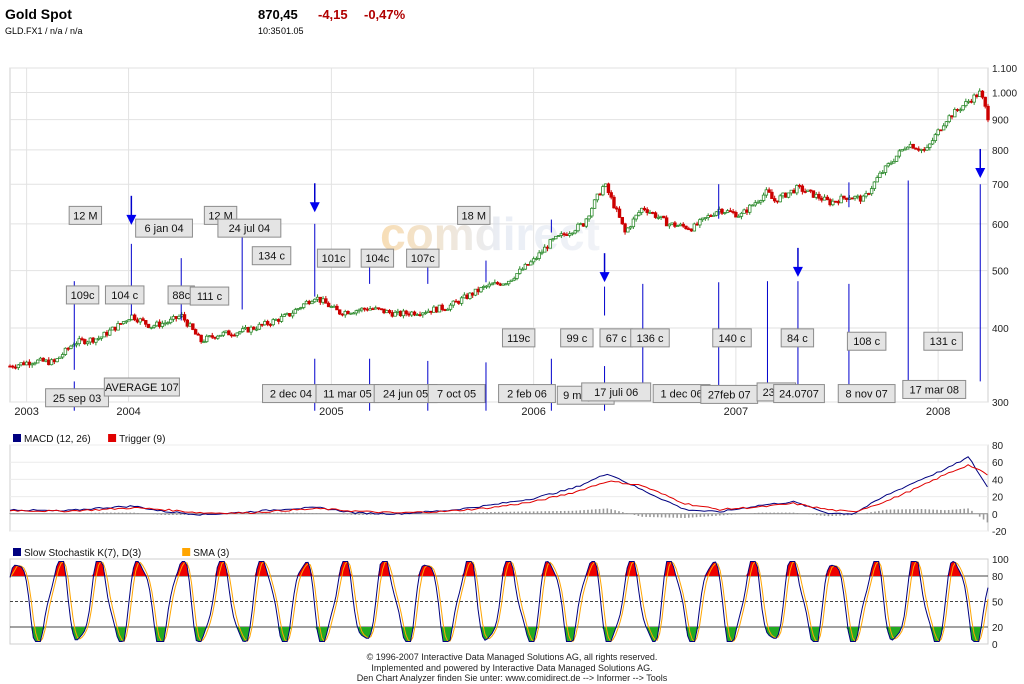 This screenshot has width=1024, height=684. I want to click on macd-axis-tick-label: 40, so click(998, 480).